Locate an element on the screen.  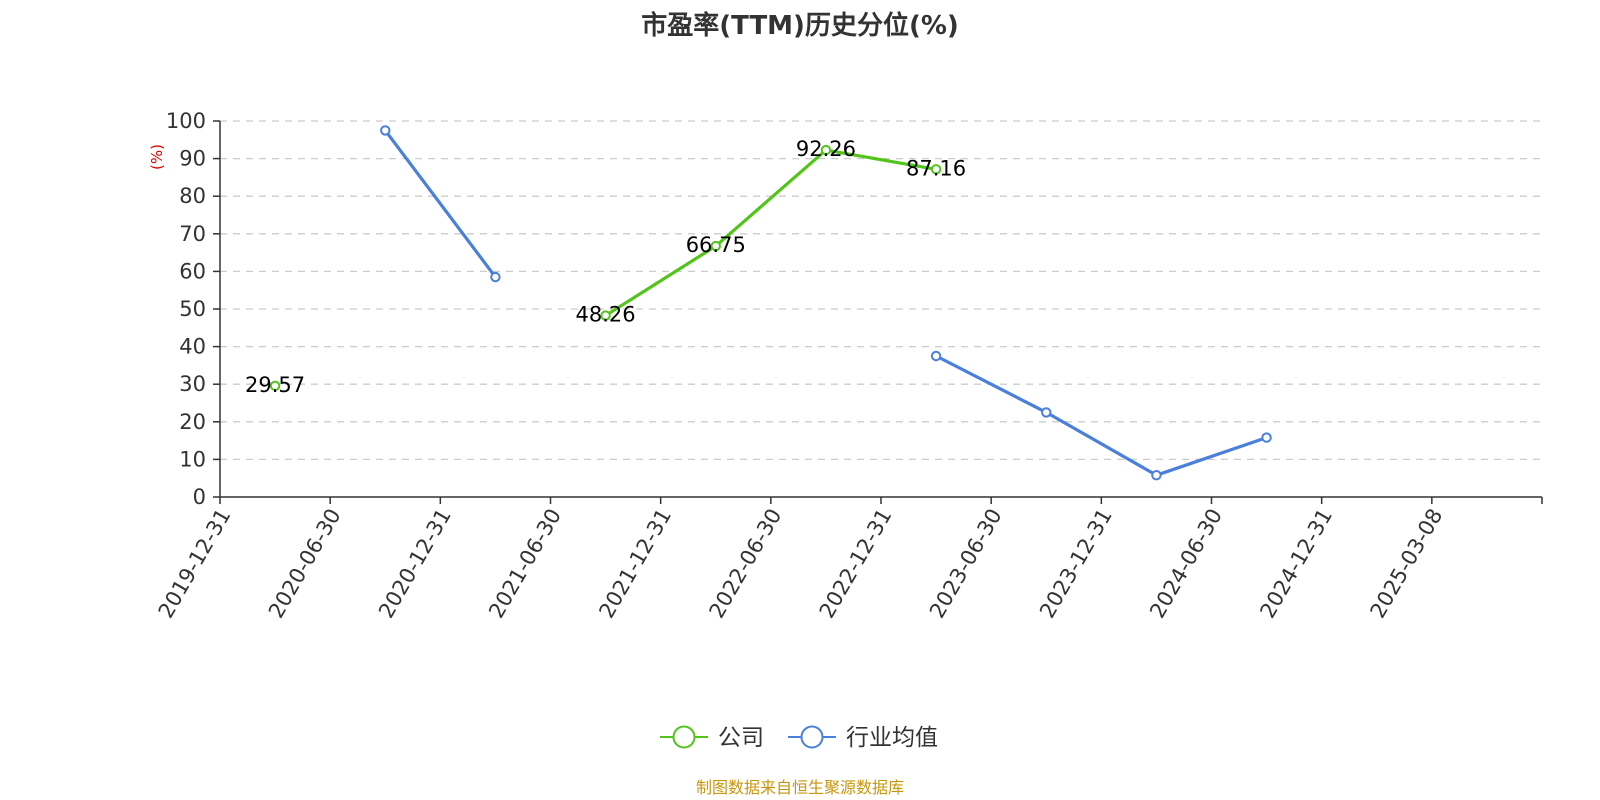
y-tick-label: 80 is located at coordinates (192, 196).